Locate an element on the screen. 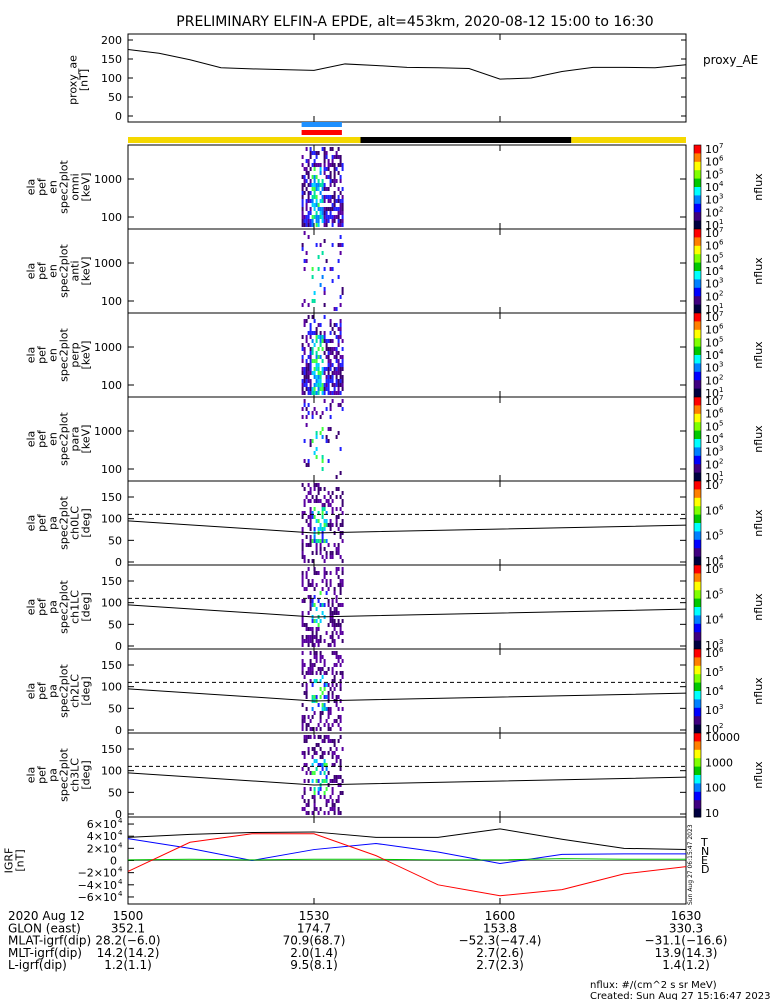 Image resolution: width=775 pixels, height=1000 pixels. pa-2-ylabel-3: 150 is located at coordinates (111, 665).